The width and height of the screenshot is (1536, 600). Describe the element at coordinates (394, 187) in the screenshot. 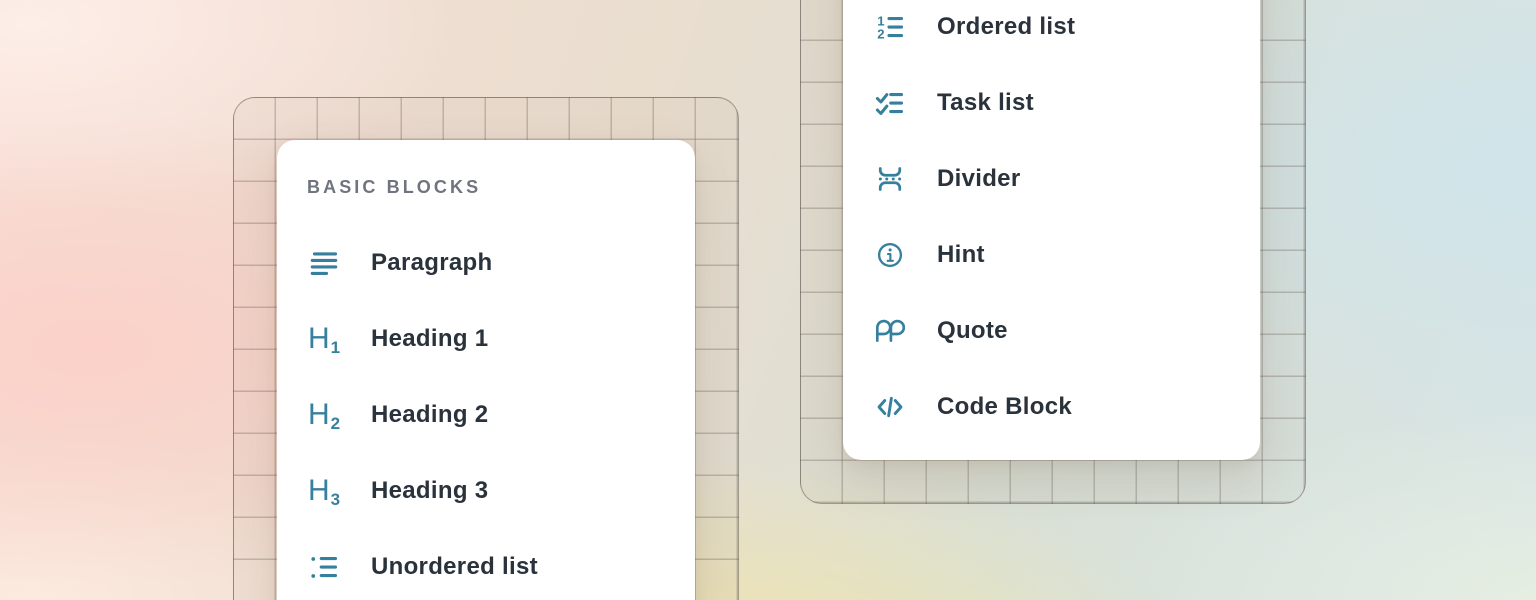

I see `basic-blocks-section-label: BASIC BLOCKS` at that location.